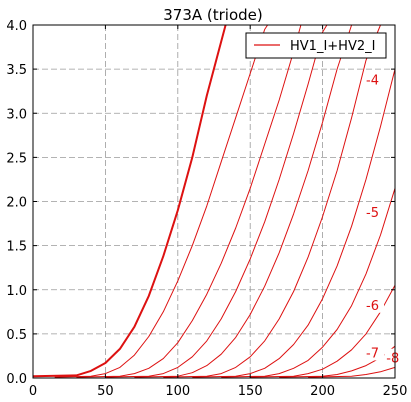  I want to click on curve-label: -4, so click(372, 81).